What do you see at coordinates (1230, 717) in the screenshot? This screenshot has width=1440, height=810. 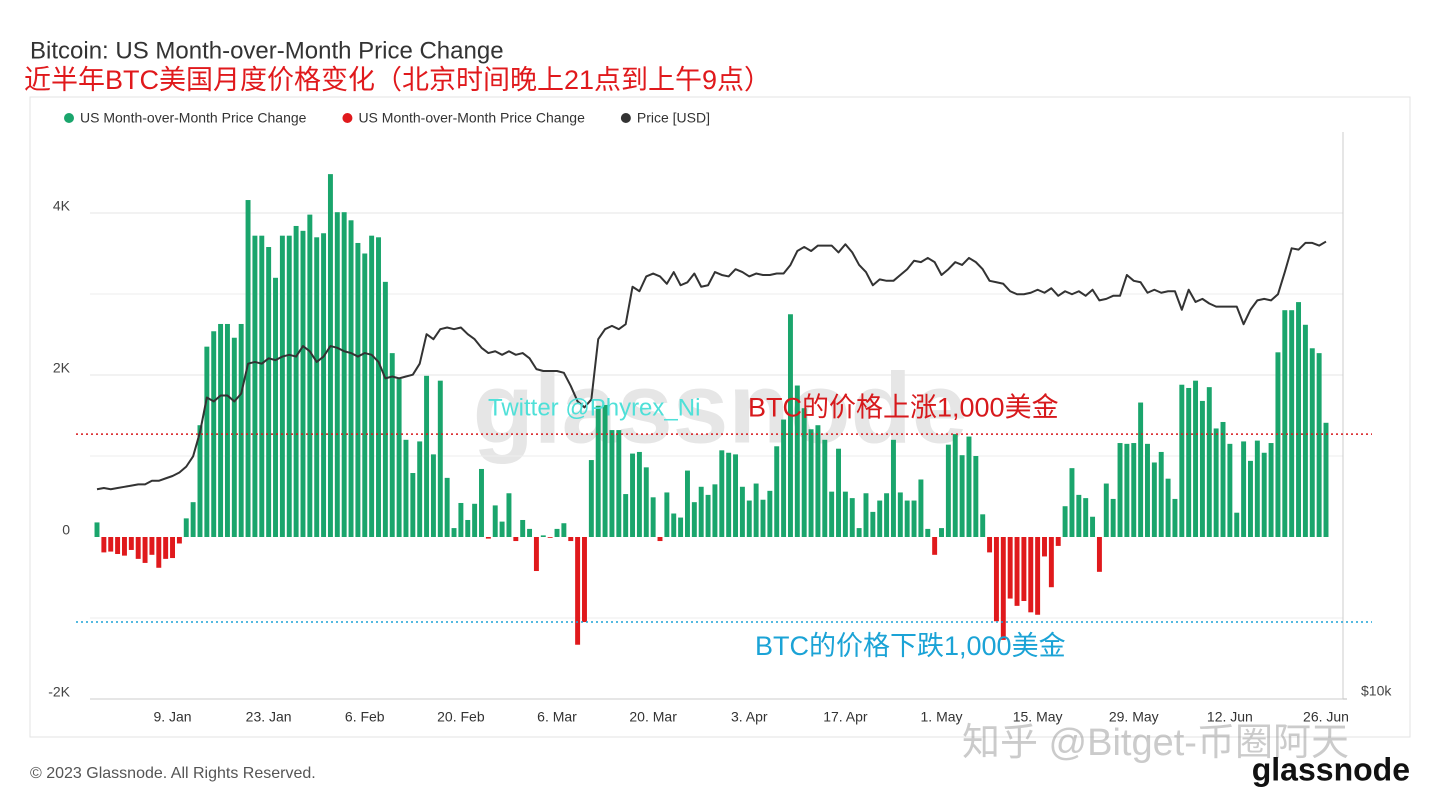 I see `x-tick-label: 12. Jun` at bounding box center [1230, 717].